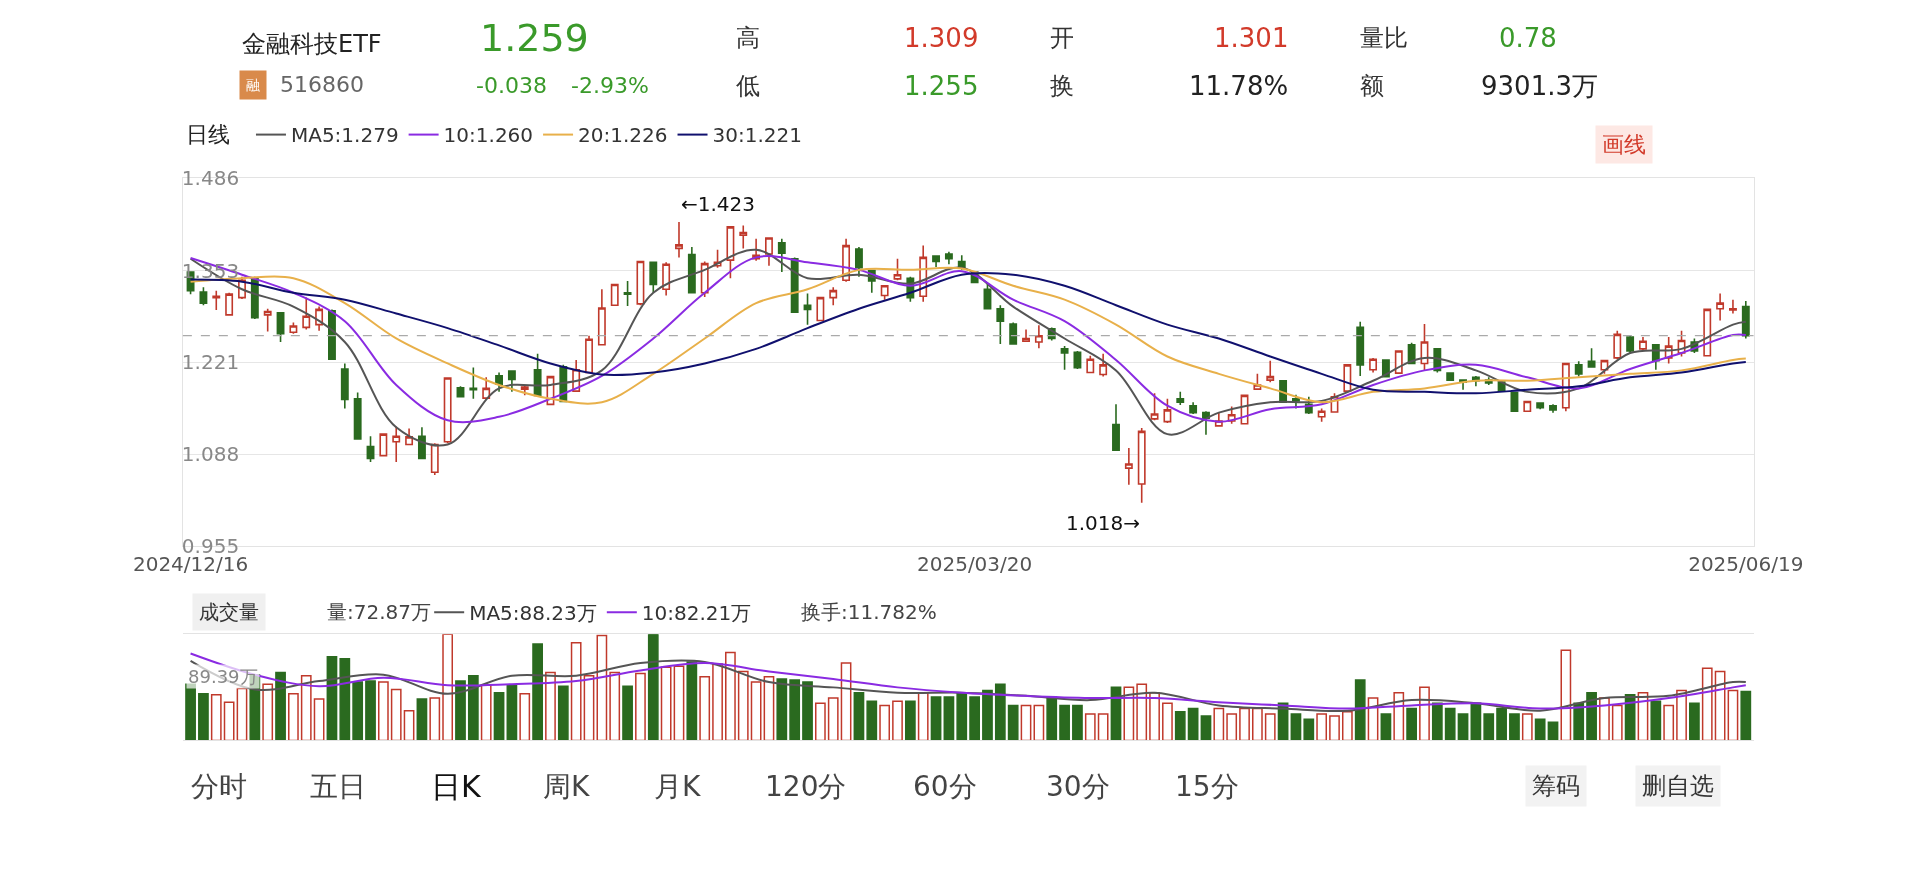  Describe the element at coordinates (945, 786) in the screenshot. I see `text: 60分` at that location.